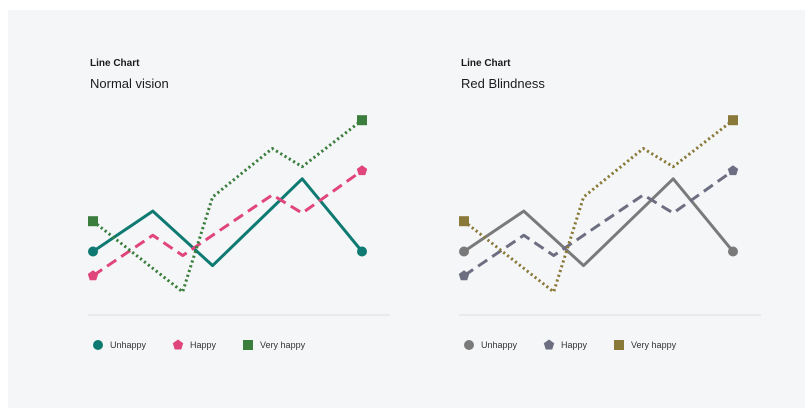 This screenshot has width=811, height=412. I want to click on chart-title: Normal vision, so click(129, 83).